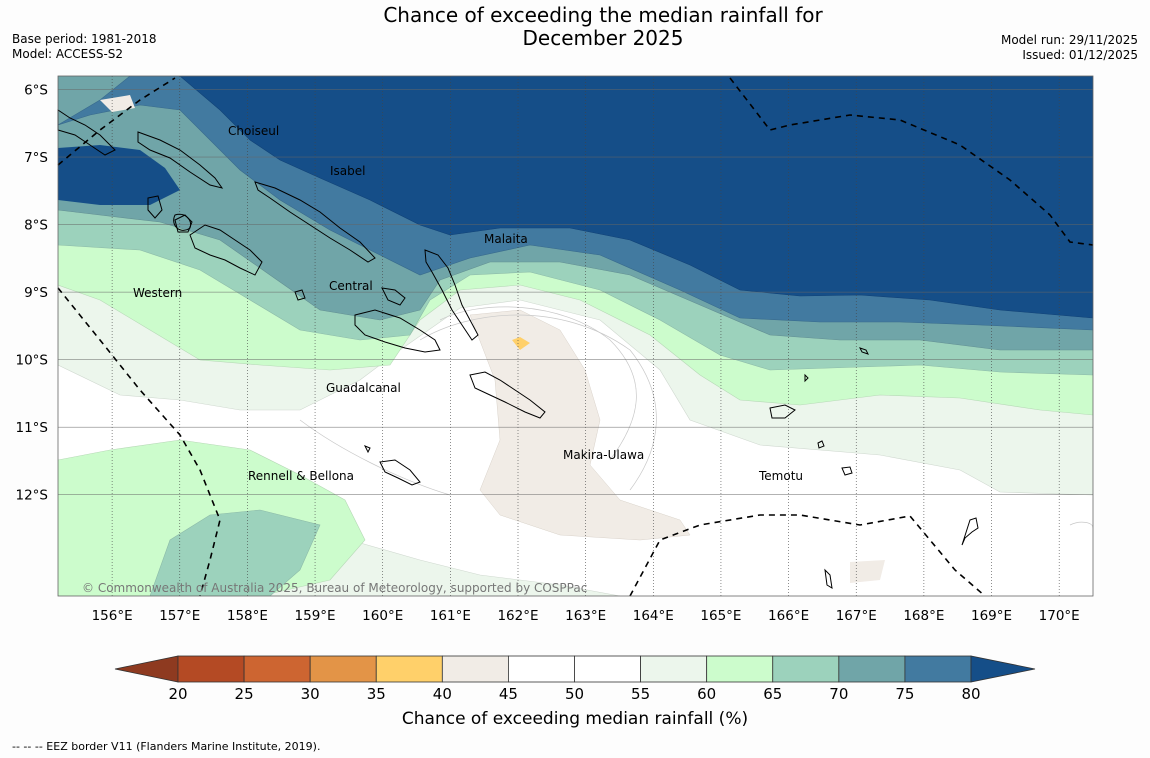  Describe the element at coordinates (382, 616) in the screenshot. I see `x-tick-label: 160°E` at that location.